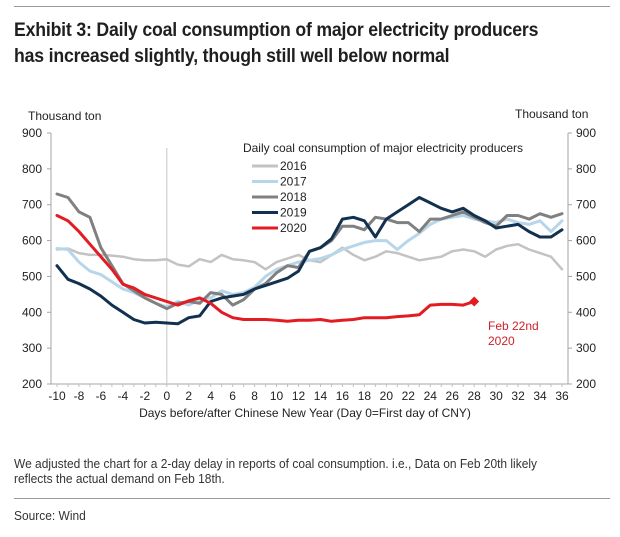  Describe the element at coordinates (409, 396) in the screenshot. I see `x-tick-label: 22` at that location.